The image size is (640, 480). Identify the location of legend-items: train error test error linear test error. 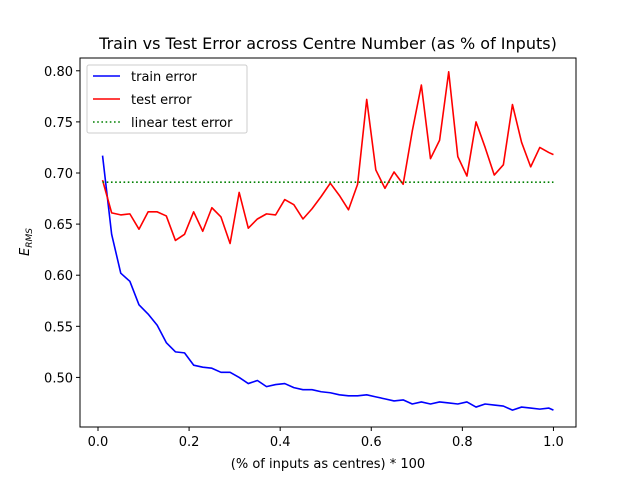
(163, 100).